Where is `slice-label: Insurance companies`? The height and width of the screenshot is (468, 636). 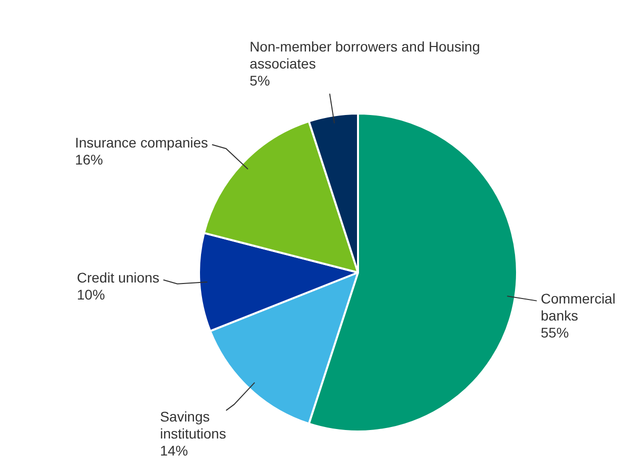
slice-label: Insurance companies is located at coordinates (141, 142).